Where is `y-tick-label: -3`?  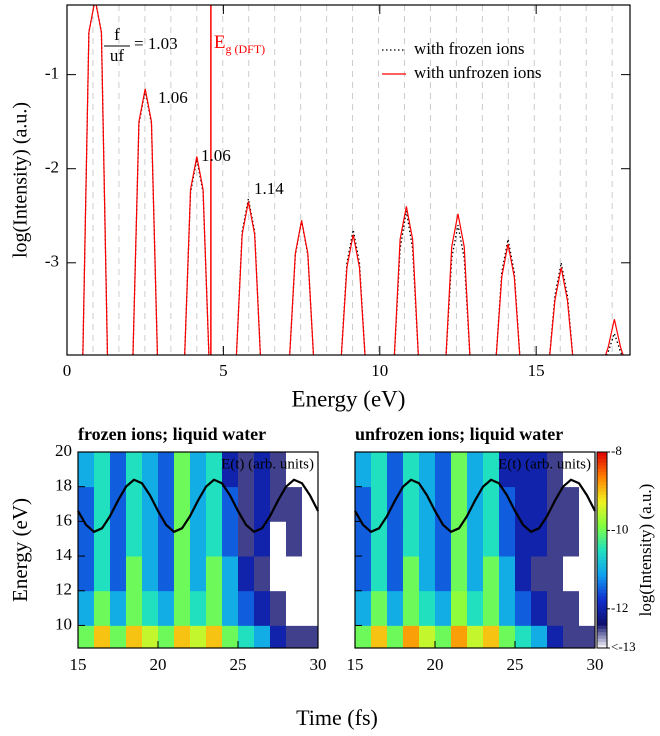
y-tick-label: -3 is located at coordinates (52, 261).